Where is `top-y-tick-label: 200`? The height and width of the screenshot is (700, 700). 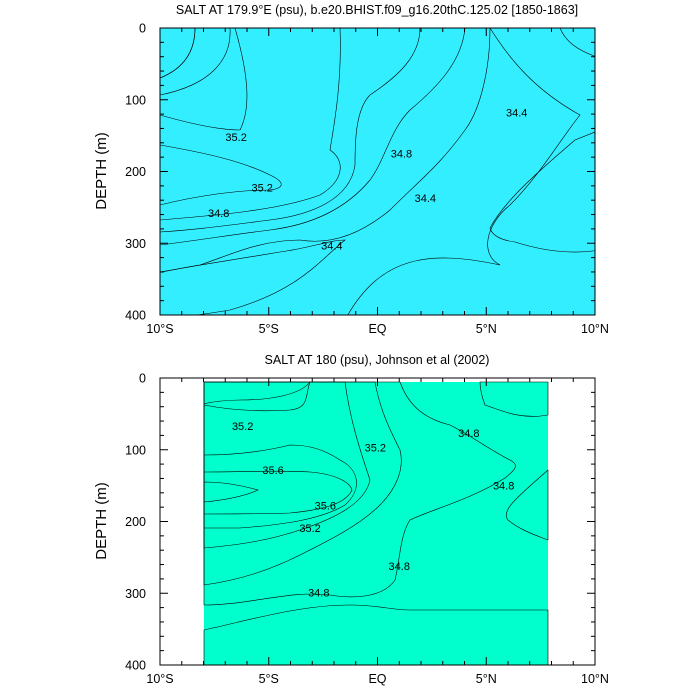
top-y-tick-label: 200 is located at coordinates (135, 172).